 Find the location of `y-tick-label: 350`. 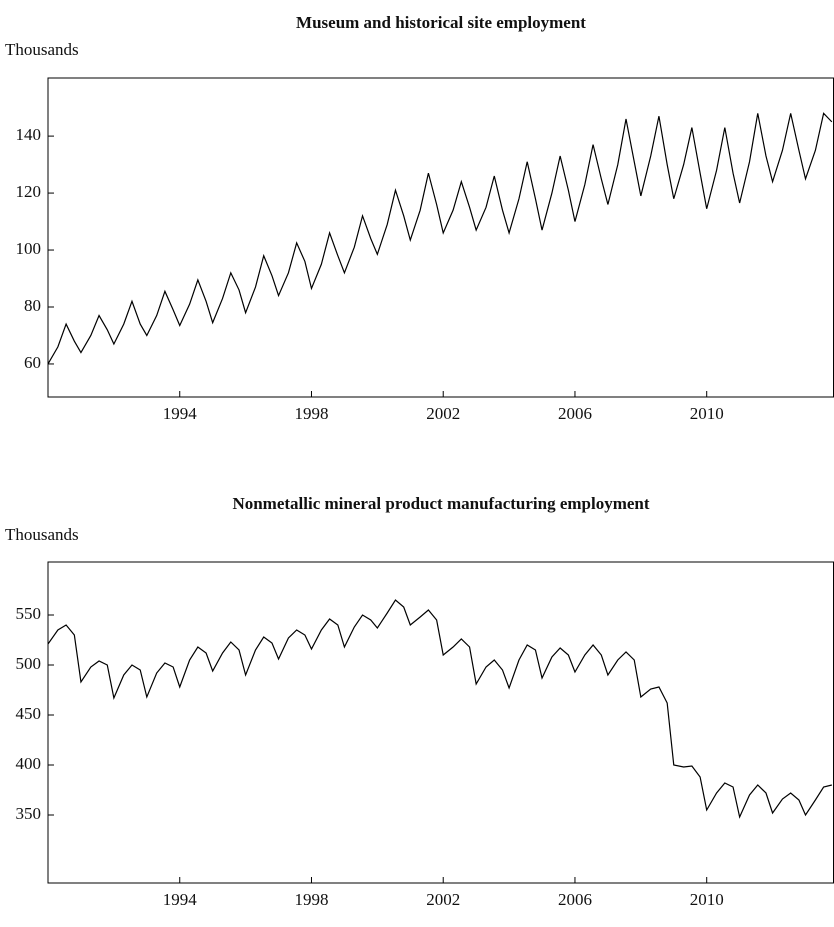

y-tick-label: 350 is located at coordinates (29, 813).